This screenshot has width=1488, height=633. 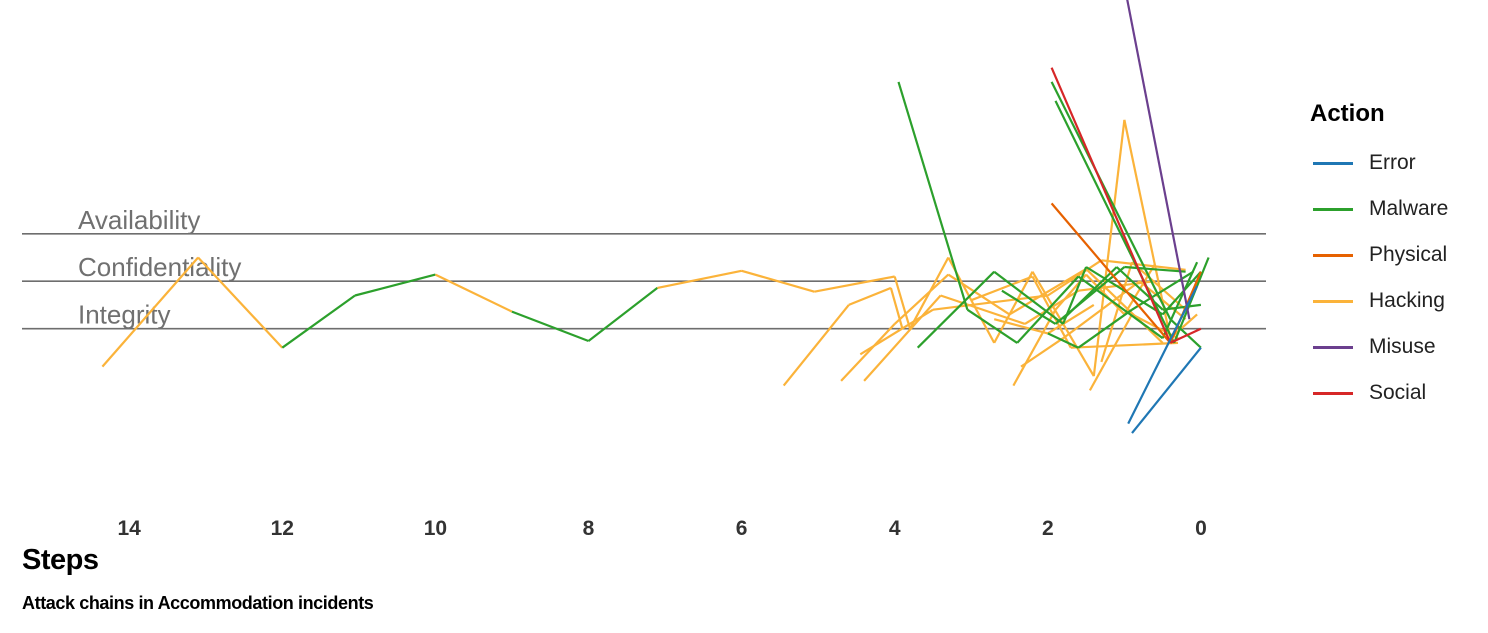 I want to click on legend-swatch-social, so click(x=1333, y=393).